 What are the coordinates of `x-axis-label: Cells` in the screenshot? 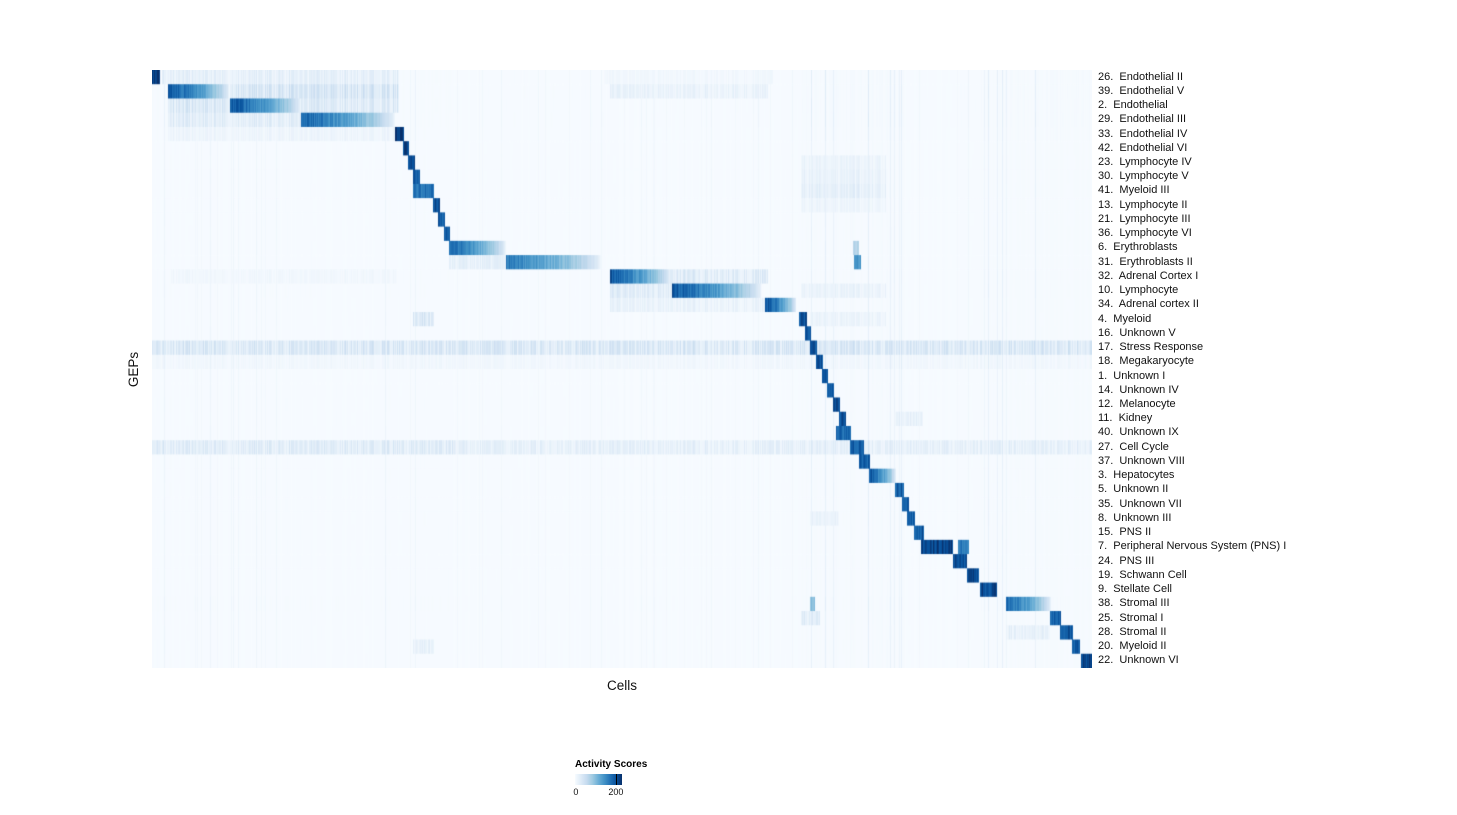 It's located at (621, 685).